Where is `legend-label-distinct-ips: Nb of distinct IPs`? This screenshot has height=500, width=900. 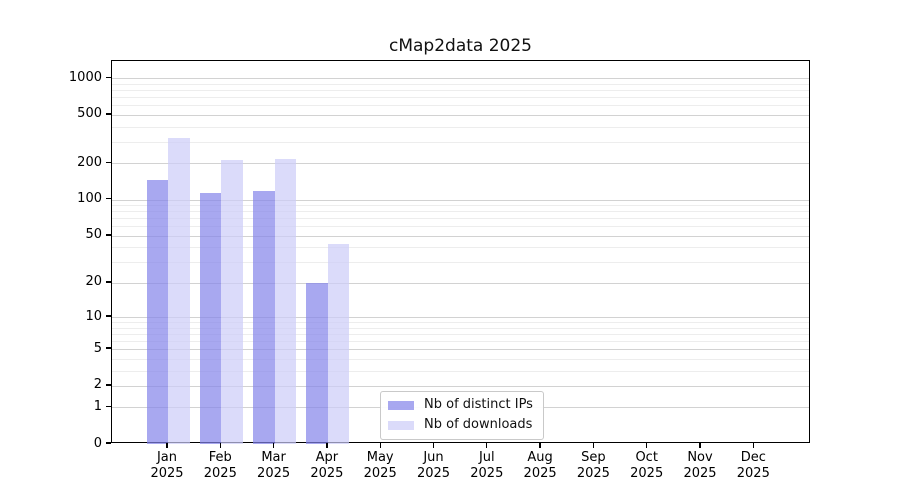 legend-label-distinct-ips: Nb of distinct IPs is located at coordinates (478, 404).